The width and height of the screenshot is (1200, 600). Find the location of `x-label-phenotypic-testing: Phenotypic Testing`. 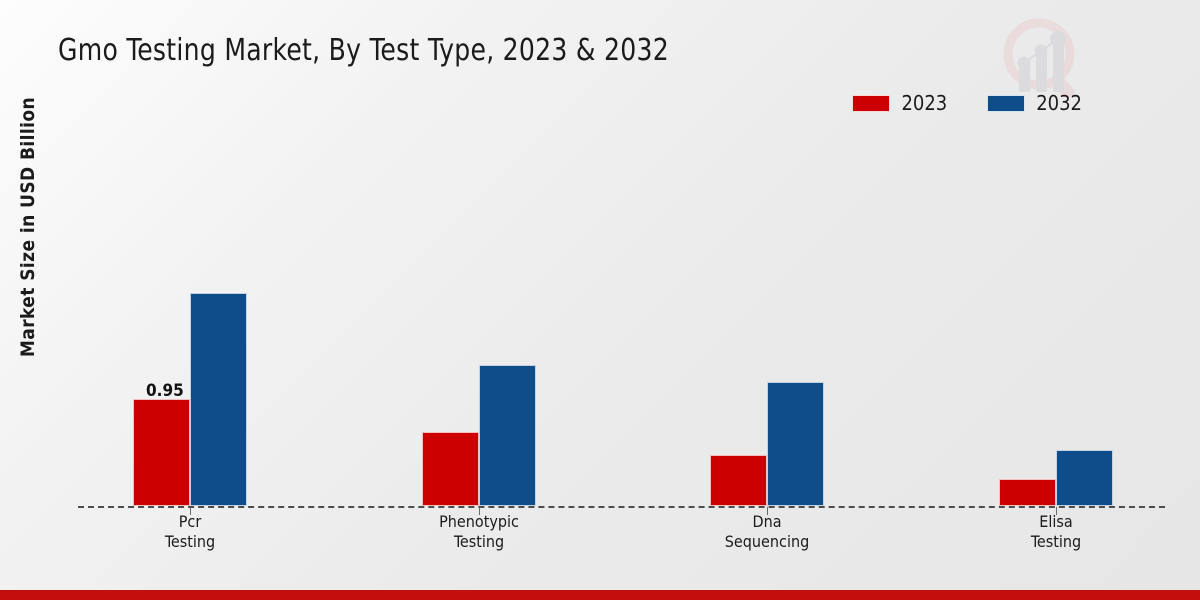

x-label-phenotypic-testing: Phenotypic Testing is located at coordinates (479, 532).